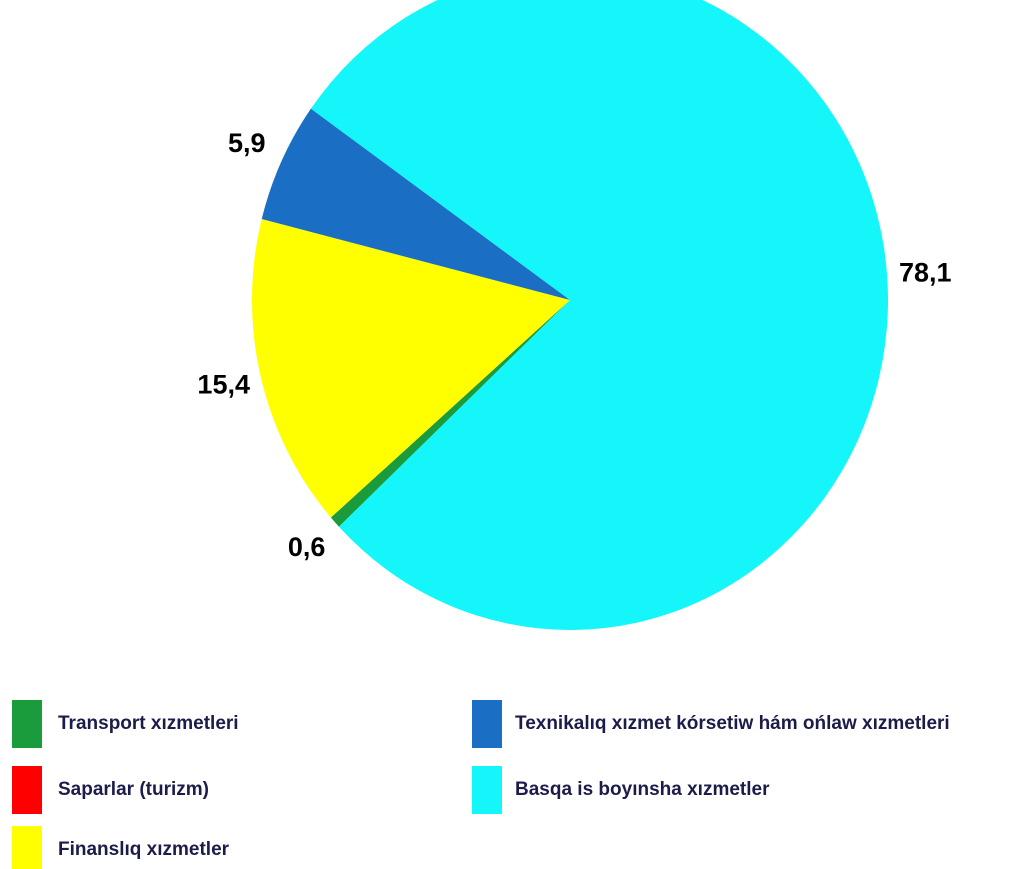  I want to click on data-label: 78,1, so click(925, 272).